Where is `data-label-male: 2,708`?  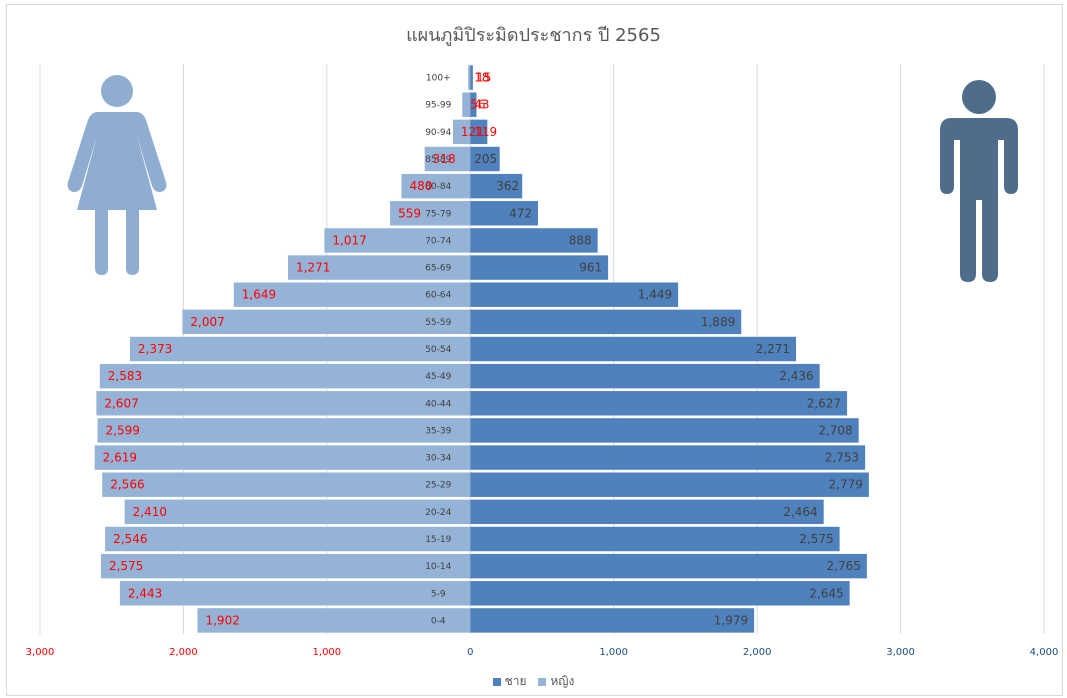
data-label-male: 2,708 is located at coordinates (835, 430).